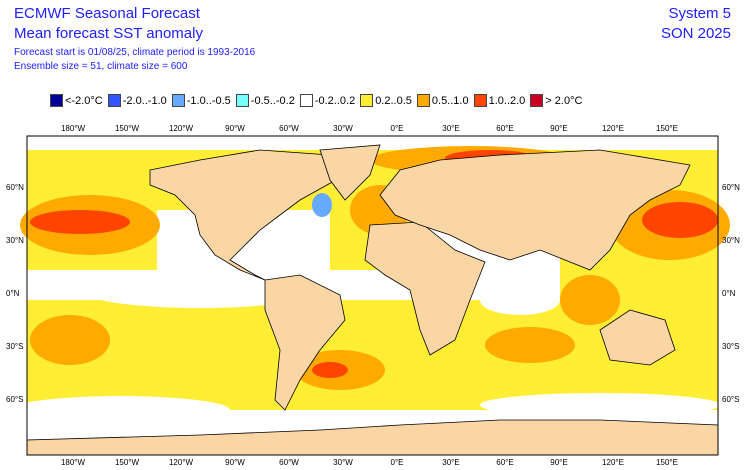 The width and height of the screenshot is (746, 470). What do you see at coordinates (101, 66) in the screenshot?
I see `ensemble-size: Ensemble size = 51, climate size = 600` at bounding box center [101, 66].